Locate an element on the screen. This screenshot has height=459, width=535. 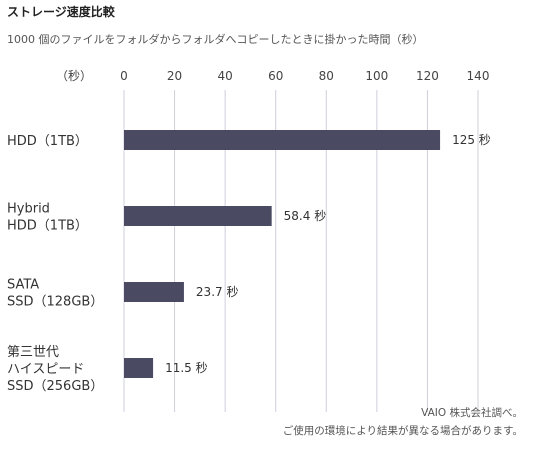
x-tick-label: 20 is located at coordinates (174, 76).